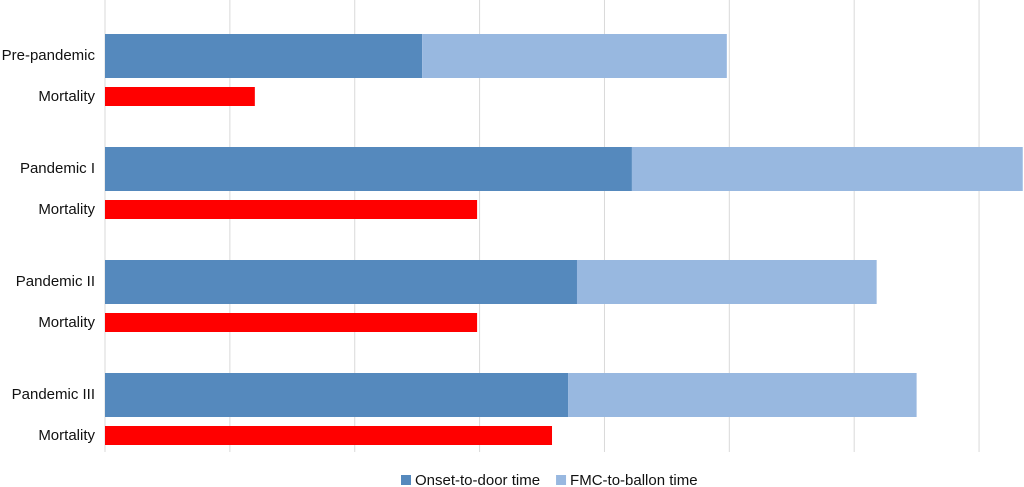  What do you see at coordinates (49, 55) in the screenshot?
I see `y-tick-label: Pre-pandemic` at bounding box center [49, 55].